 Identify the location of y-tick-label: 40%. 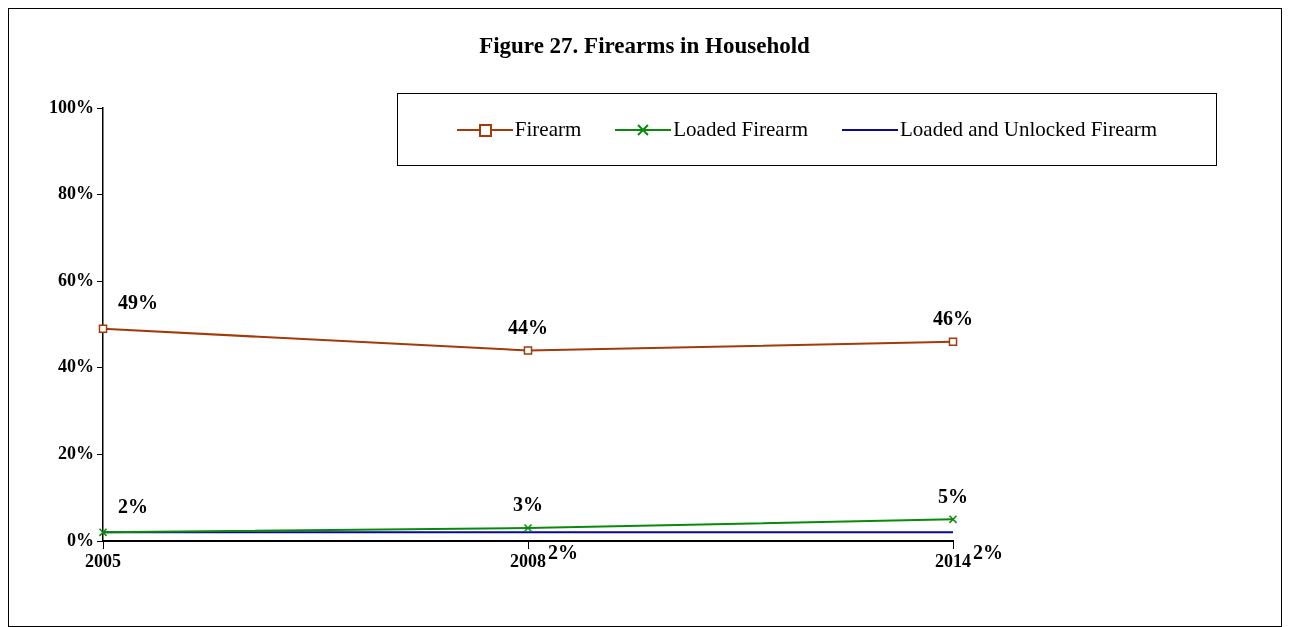
(76, 366).